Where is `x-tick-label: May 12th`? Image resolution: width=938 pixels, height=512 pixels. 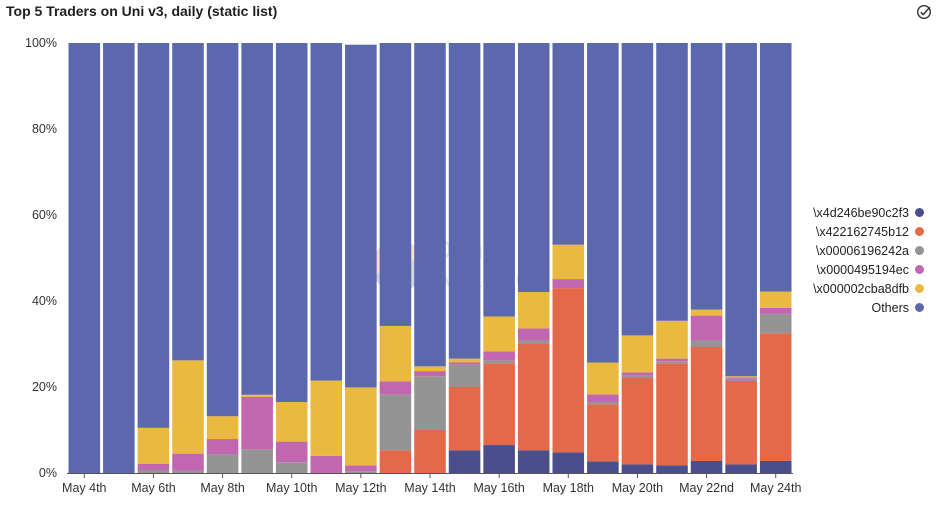
x-tick-label: May 12th is located at coordinates (360, 488).